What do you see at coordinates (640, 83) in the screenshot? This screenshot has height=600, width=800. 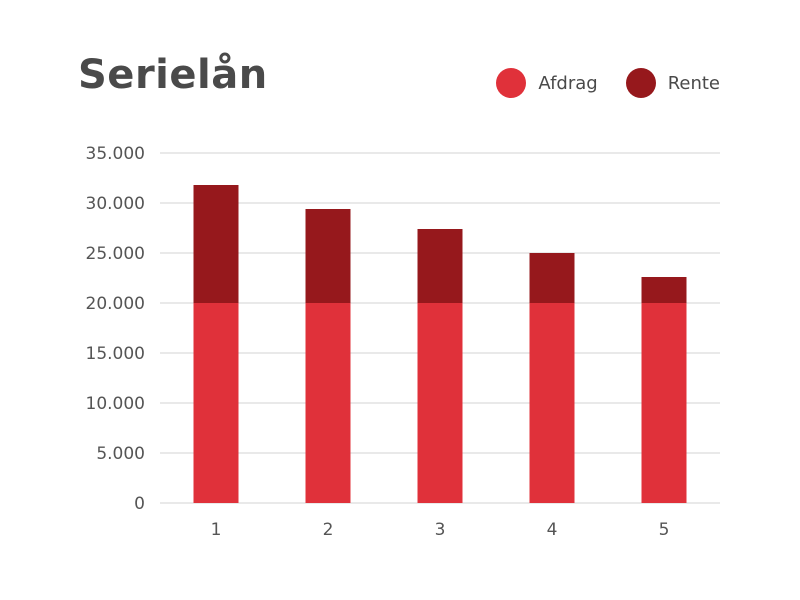 I see `legend-swatch-rente` at bounding box center [640, 83].